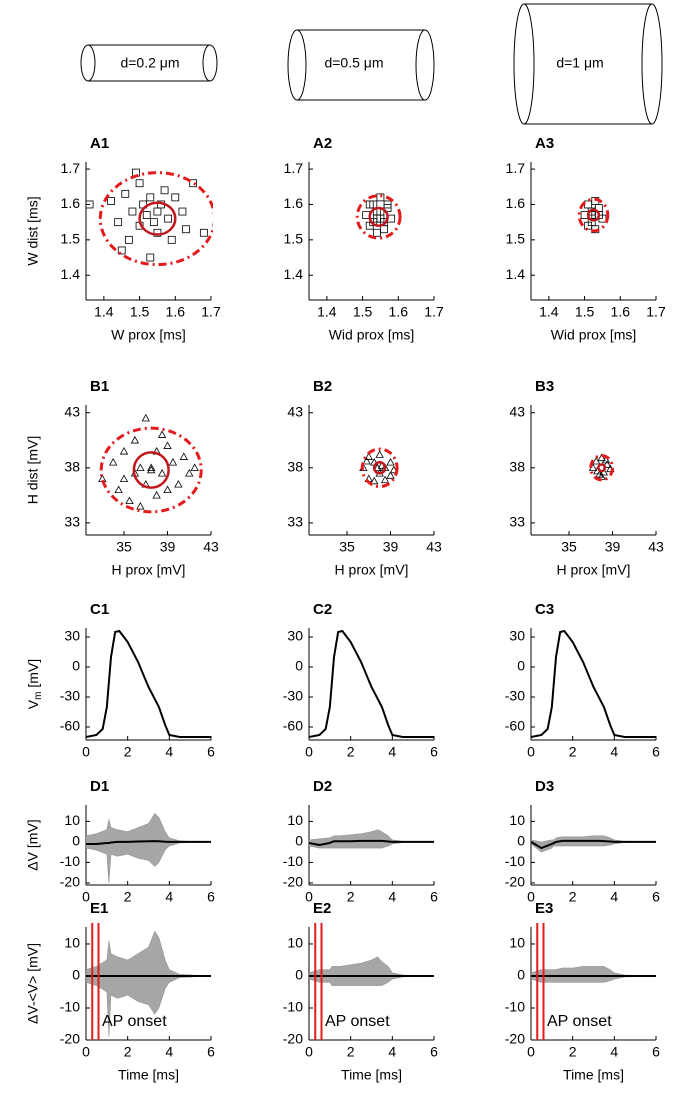 The height and width of the screenshot is (1103, 676). What do you see at coordinates (33, 470) in the screenshot?
I see `y-axis-label: H dist [mV]` at bounding box center [33, 470].